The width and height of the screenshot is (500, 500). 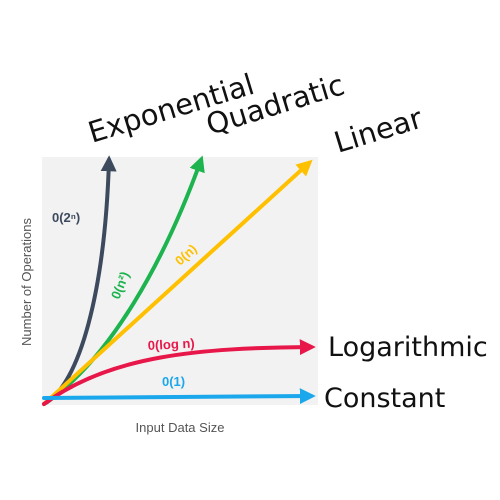 I want to click on series-name-logarithmic: Logarithmic, so click(x=408, y=347).